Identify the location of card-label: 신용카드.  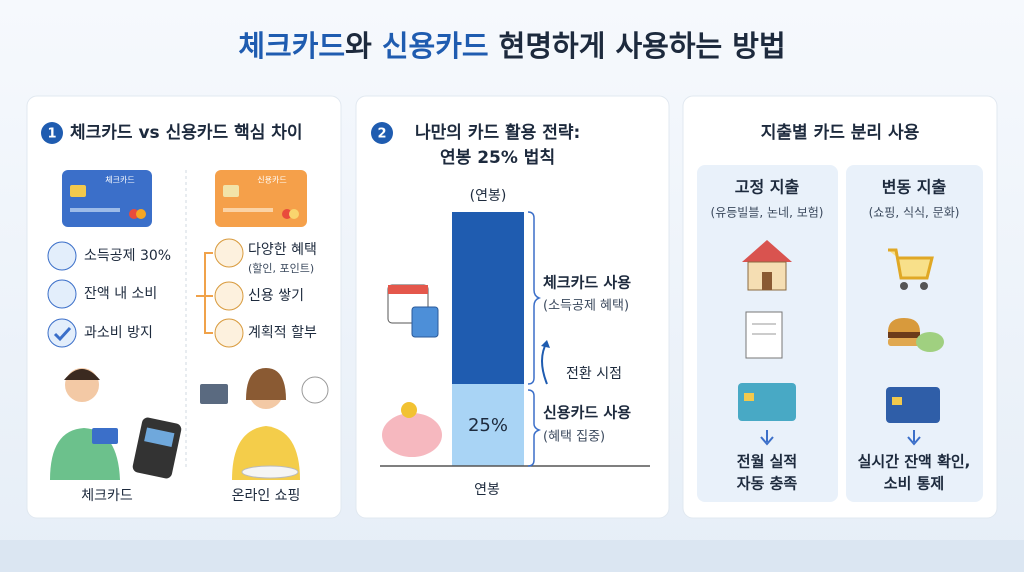
(271, 180).